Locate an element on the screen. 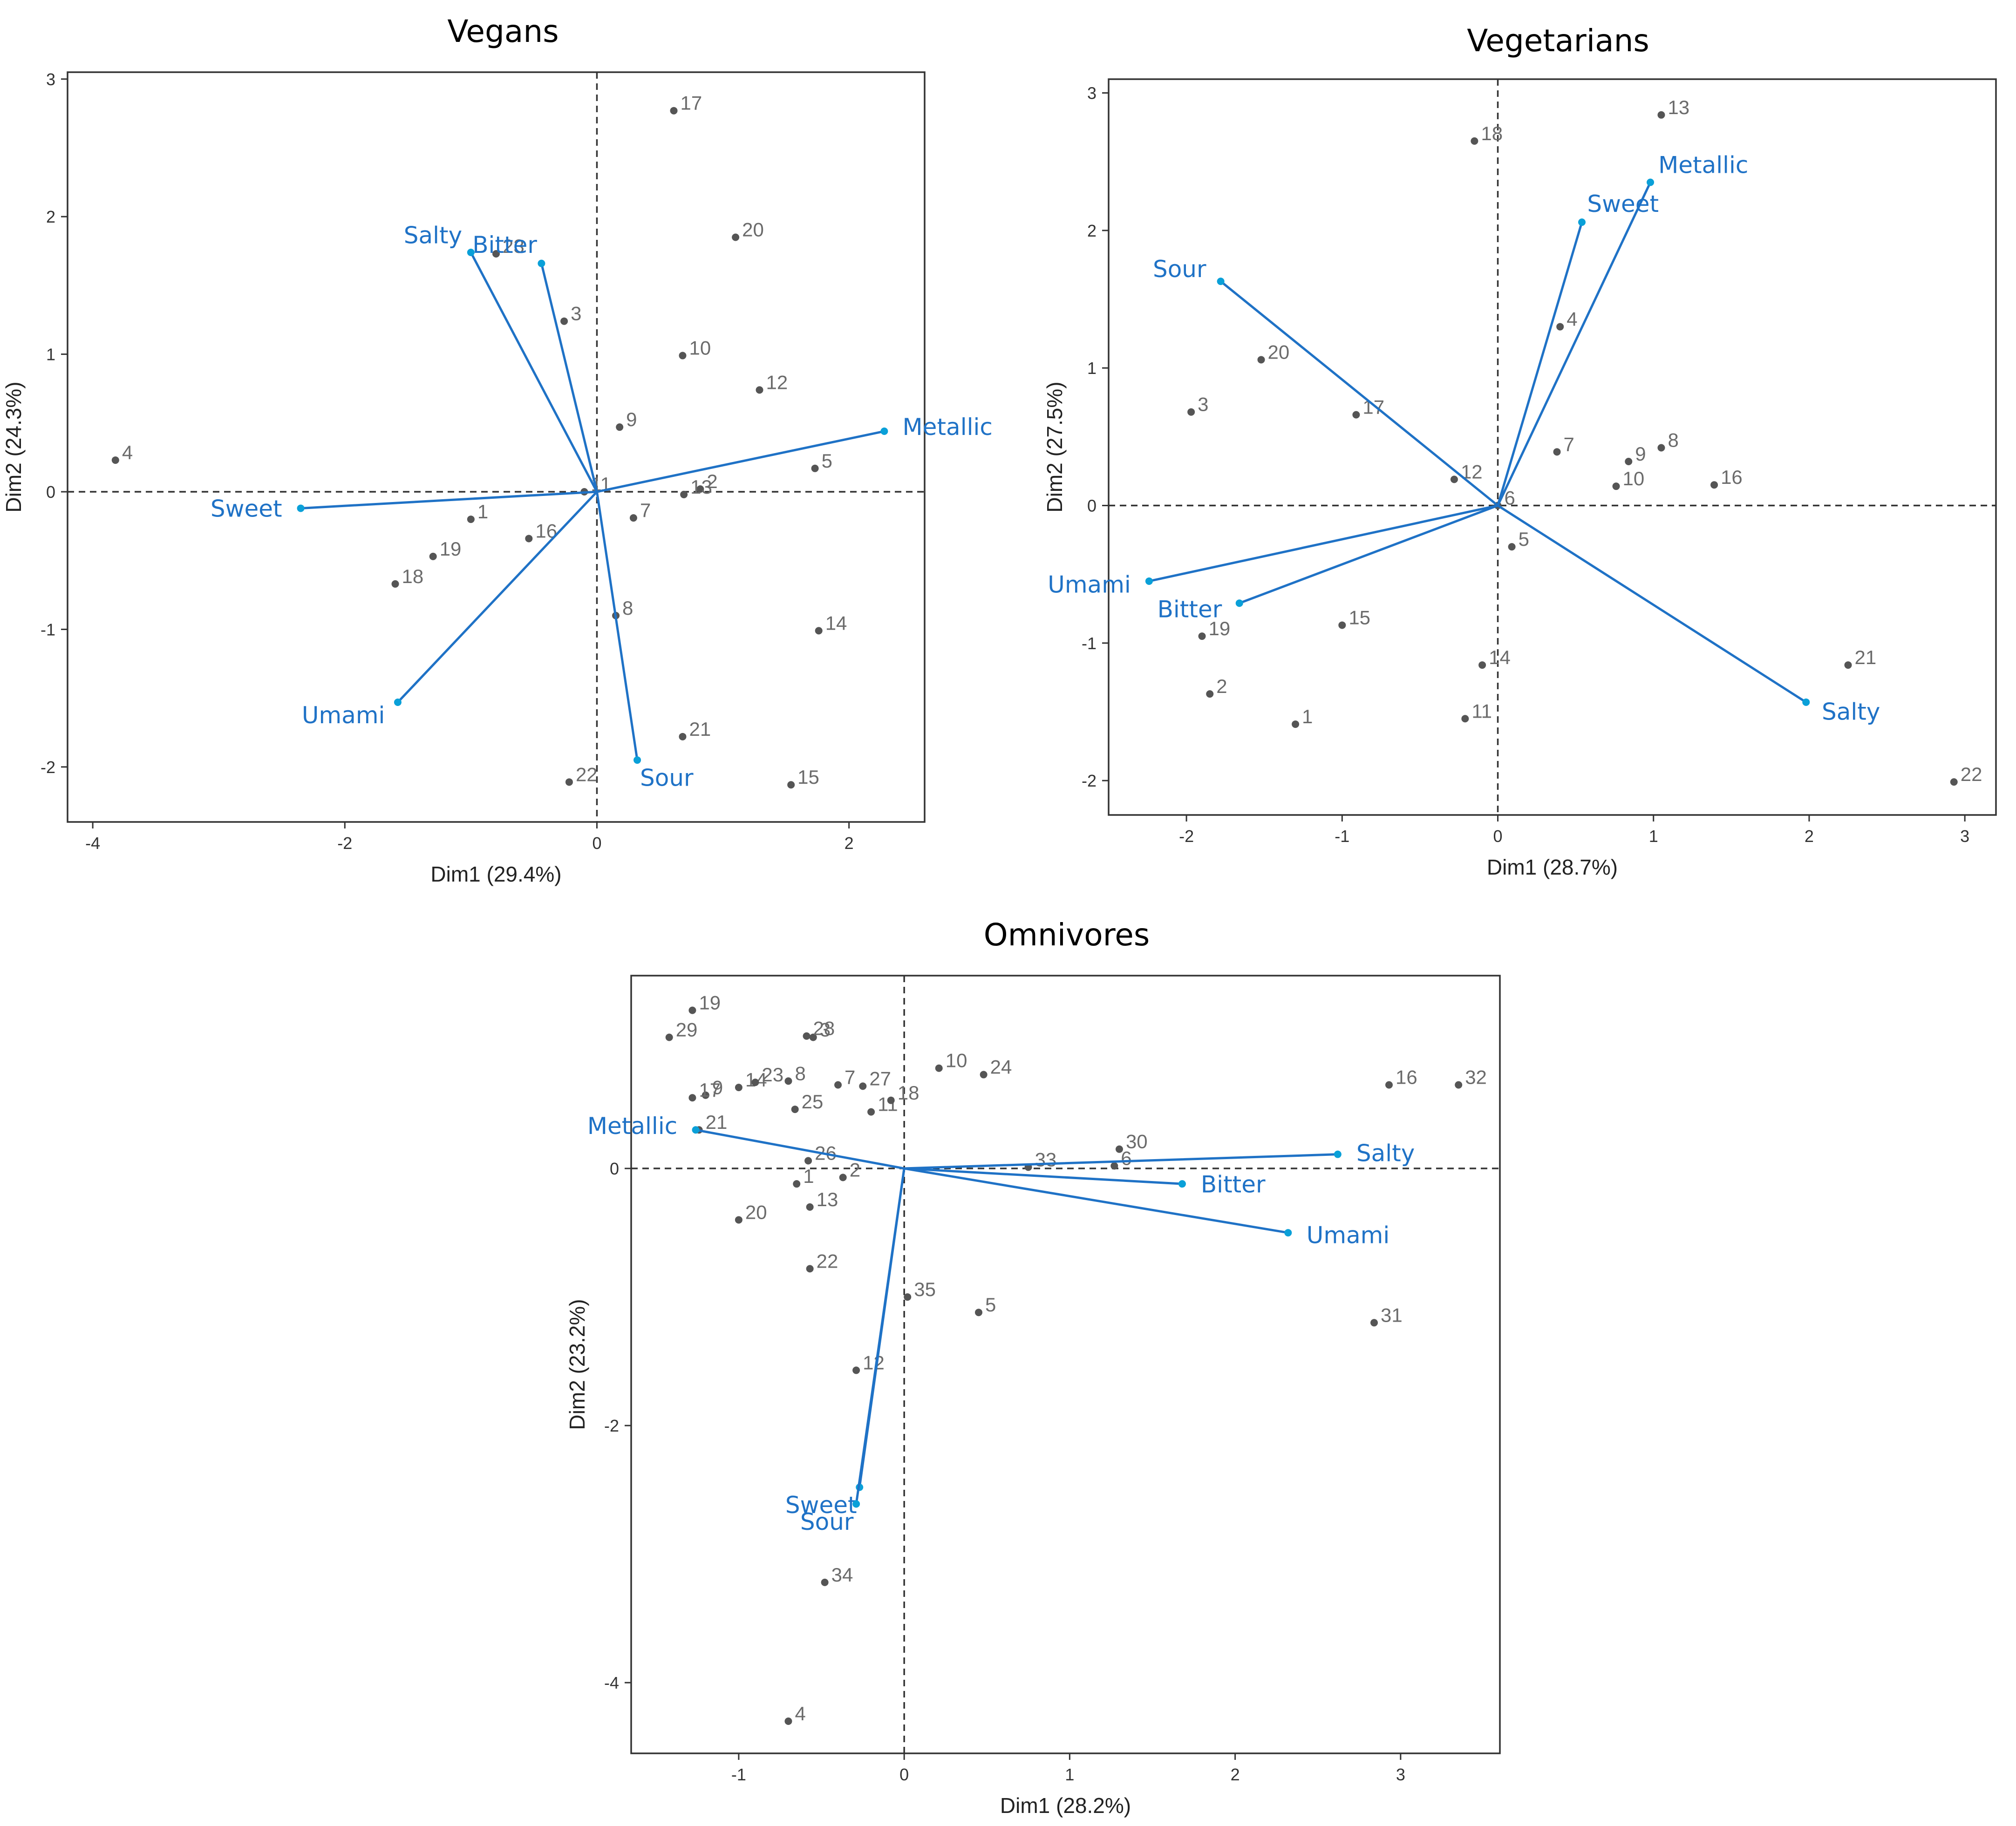 The image size is (2016, 1826). point-label: 31 is located at coordinates (1392, 1315).